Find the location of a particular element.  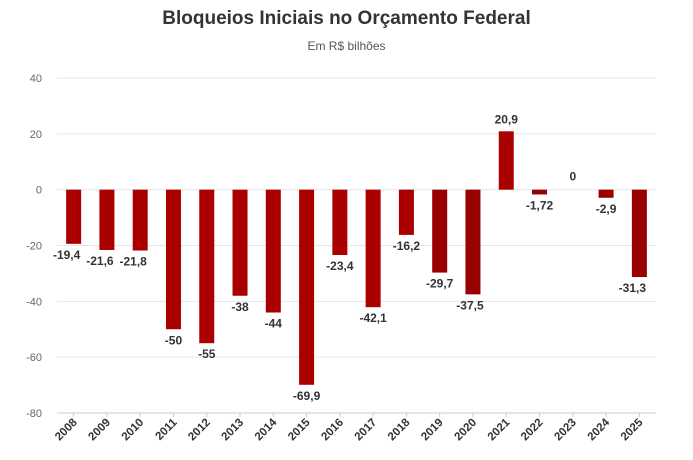

x-tick-label: 2012 is located at coordinates (199, 430).